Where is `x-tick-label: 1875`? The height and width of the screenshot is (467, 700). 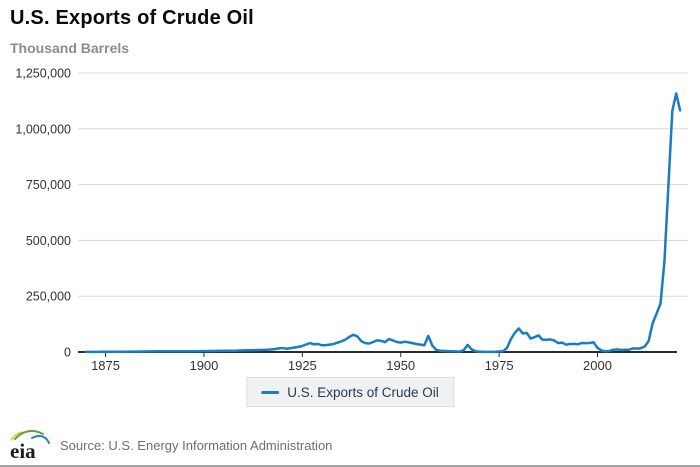
x-tick-label: 1875 is located at coordinates (105, 365).